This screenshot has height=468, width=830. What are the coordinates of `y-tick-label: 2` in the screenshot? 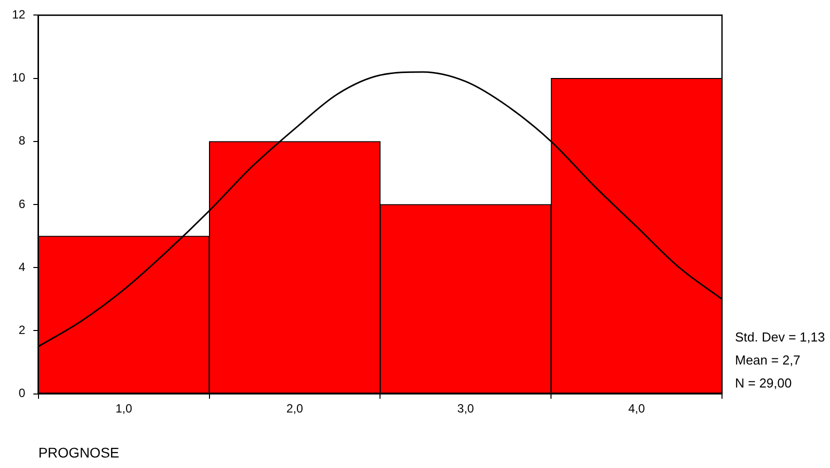 It's located at (22, 330).